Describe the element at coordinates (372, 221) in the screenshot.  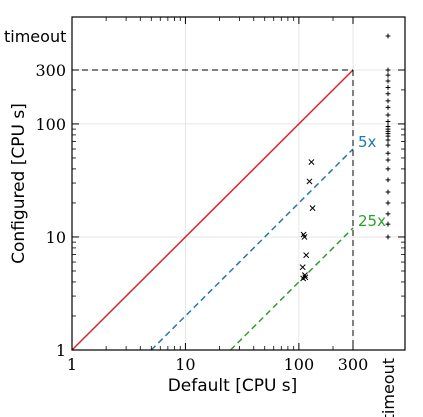
I see `ratio-label-25x: 25x` at that location.